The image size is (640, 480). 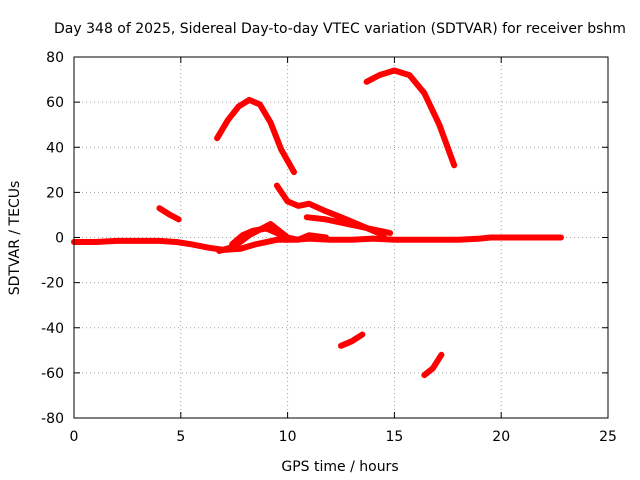 I want to click on x-axis-label: GPS time / hours, so click(x=339, y=467).